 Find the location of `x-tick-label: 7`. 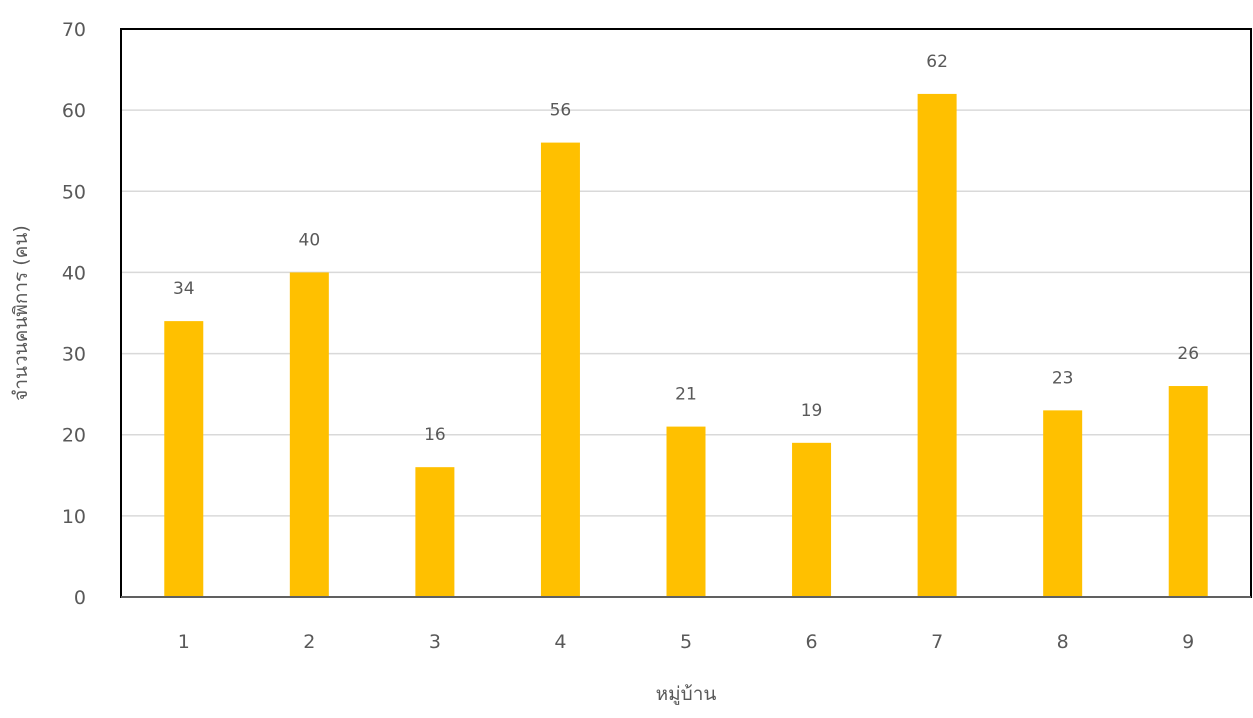

x-tick-label: 7 is located at coordinates (937, 642).